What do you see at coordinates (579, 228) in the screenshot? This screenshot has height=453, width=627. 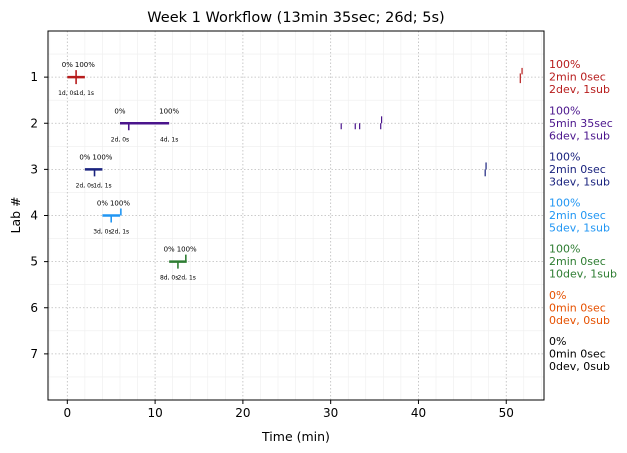 I see `lab-stat-line: 5dev, 1sub` at bounding box center [579, 228].